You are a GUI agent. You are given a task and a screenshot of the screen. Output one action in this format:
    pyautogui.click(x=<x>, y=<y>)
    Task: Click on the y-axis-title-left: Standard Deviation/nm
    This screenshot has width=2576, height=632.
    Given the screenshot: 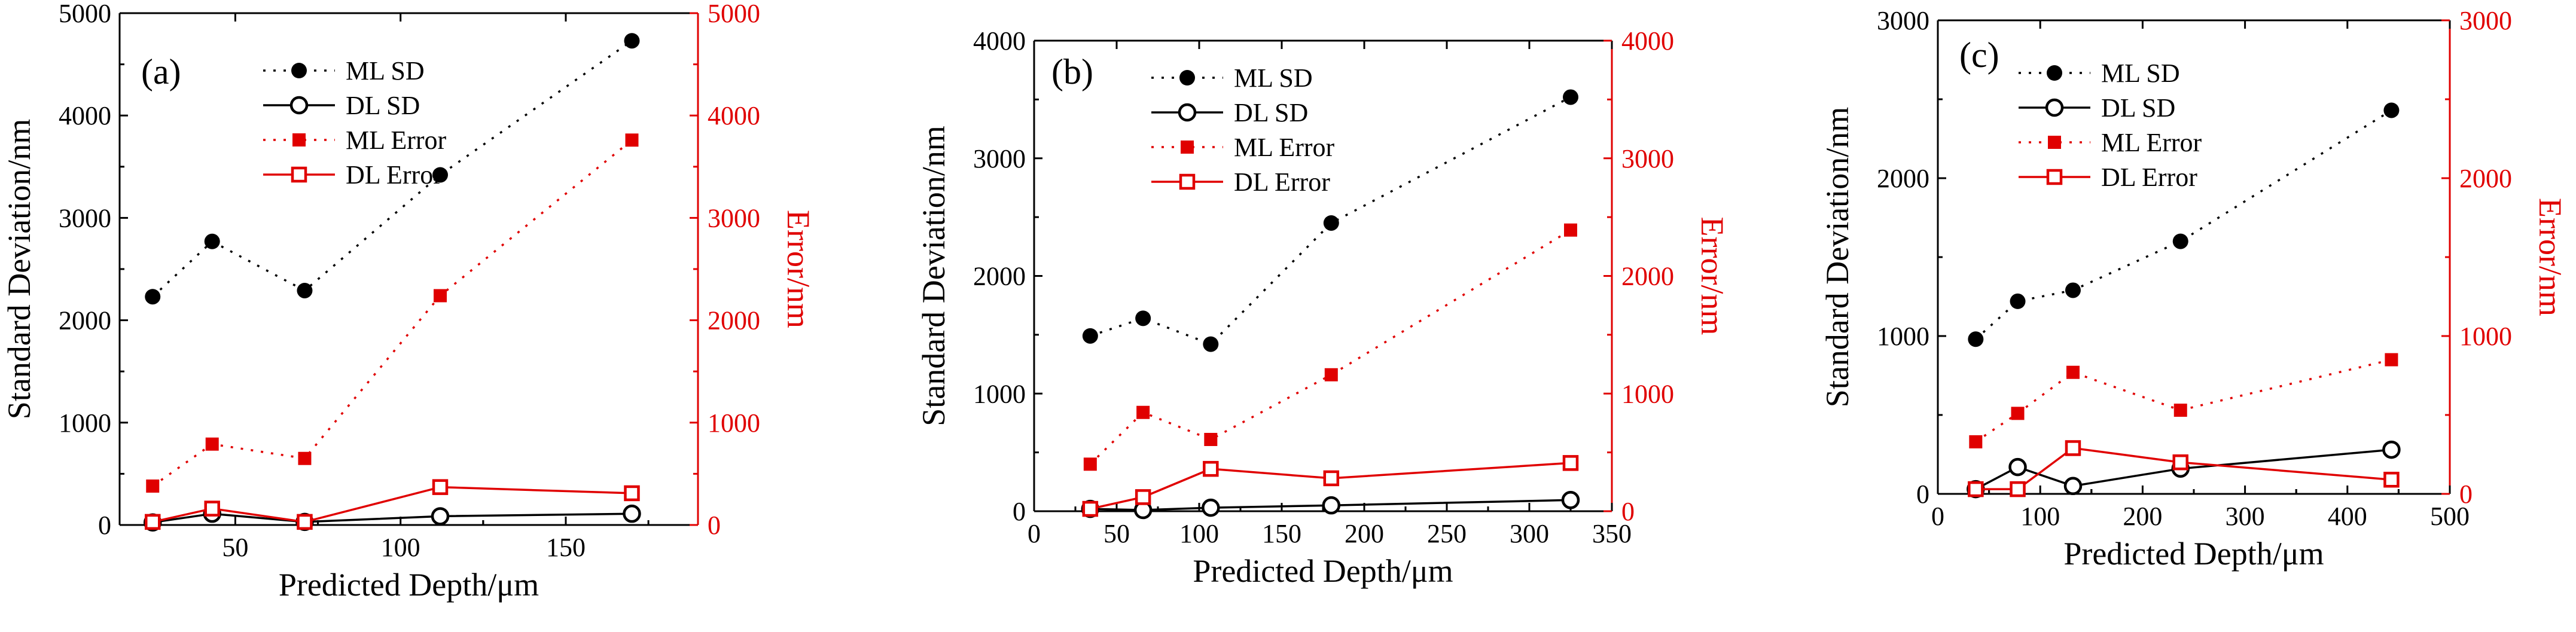 What is the action you would take?
    pyautogui.click(x=19, y=269)
    